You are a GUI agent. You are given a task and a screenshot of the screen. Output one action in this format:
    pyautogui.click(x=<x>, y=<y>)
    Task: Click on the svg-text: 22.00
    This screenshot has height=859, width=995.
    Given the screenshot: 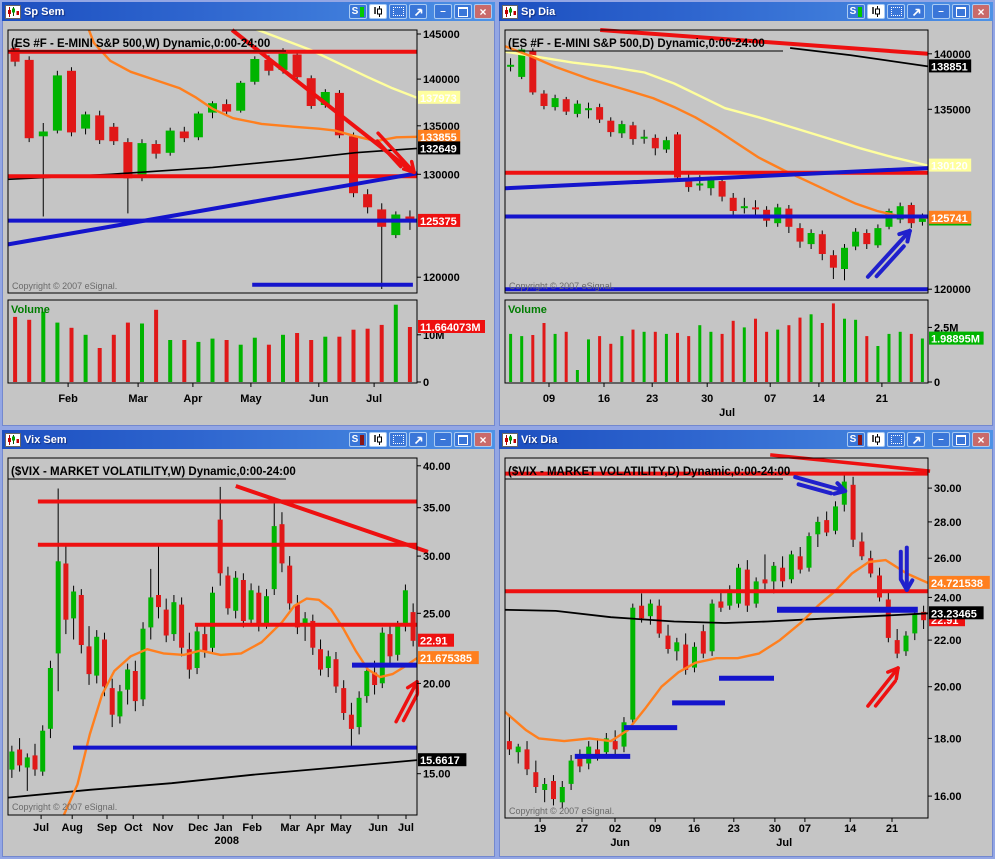 What is the action you would take?
    pyautogui.click(x=948, y=641)
    